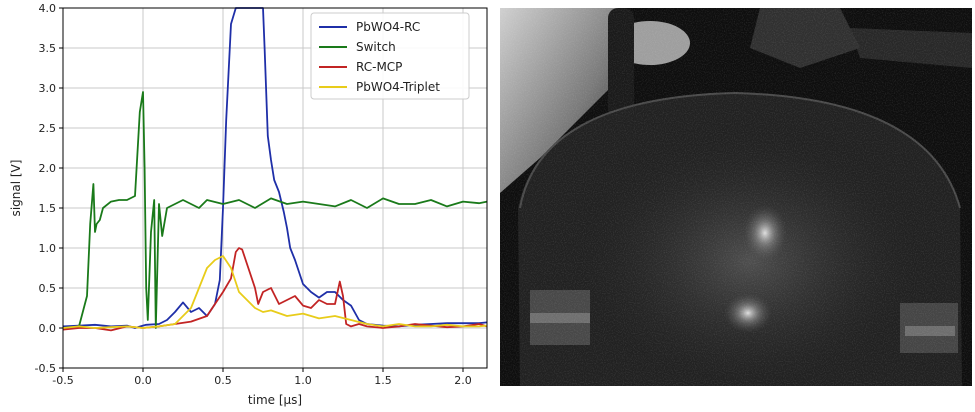 The height and width of the screenshot is (412, 975). I want to click on y-axis-label: signal [V], so click(16, 188).